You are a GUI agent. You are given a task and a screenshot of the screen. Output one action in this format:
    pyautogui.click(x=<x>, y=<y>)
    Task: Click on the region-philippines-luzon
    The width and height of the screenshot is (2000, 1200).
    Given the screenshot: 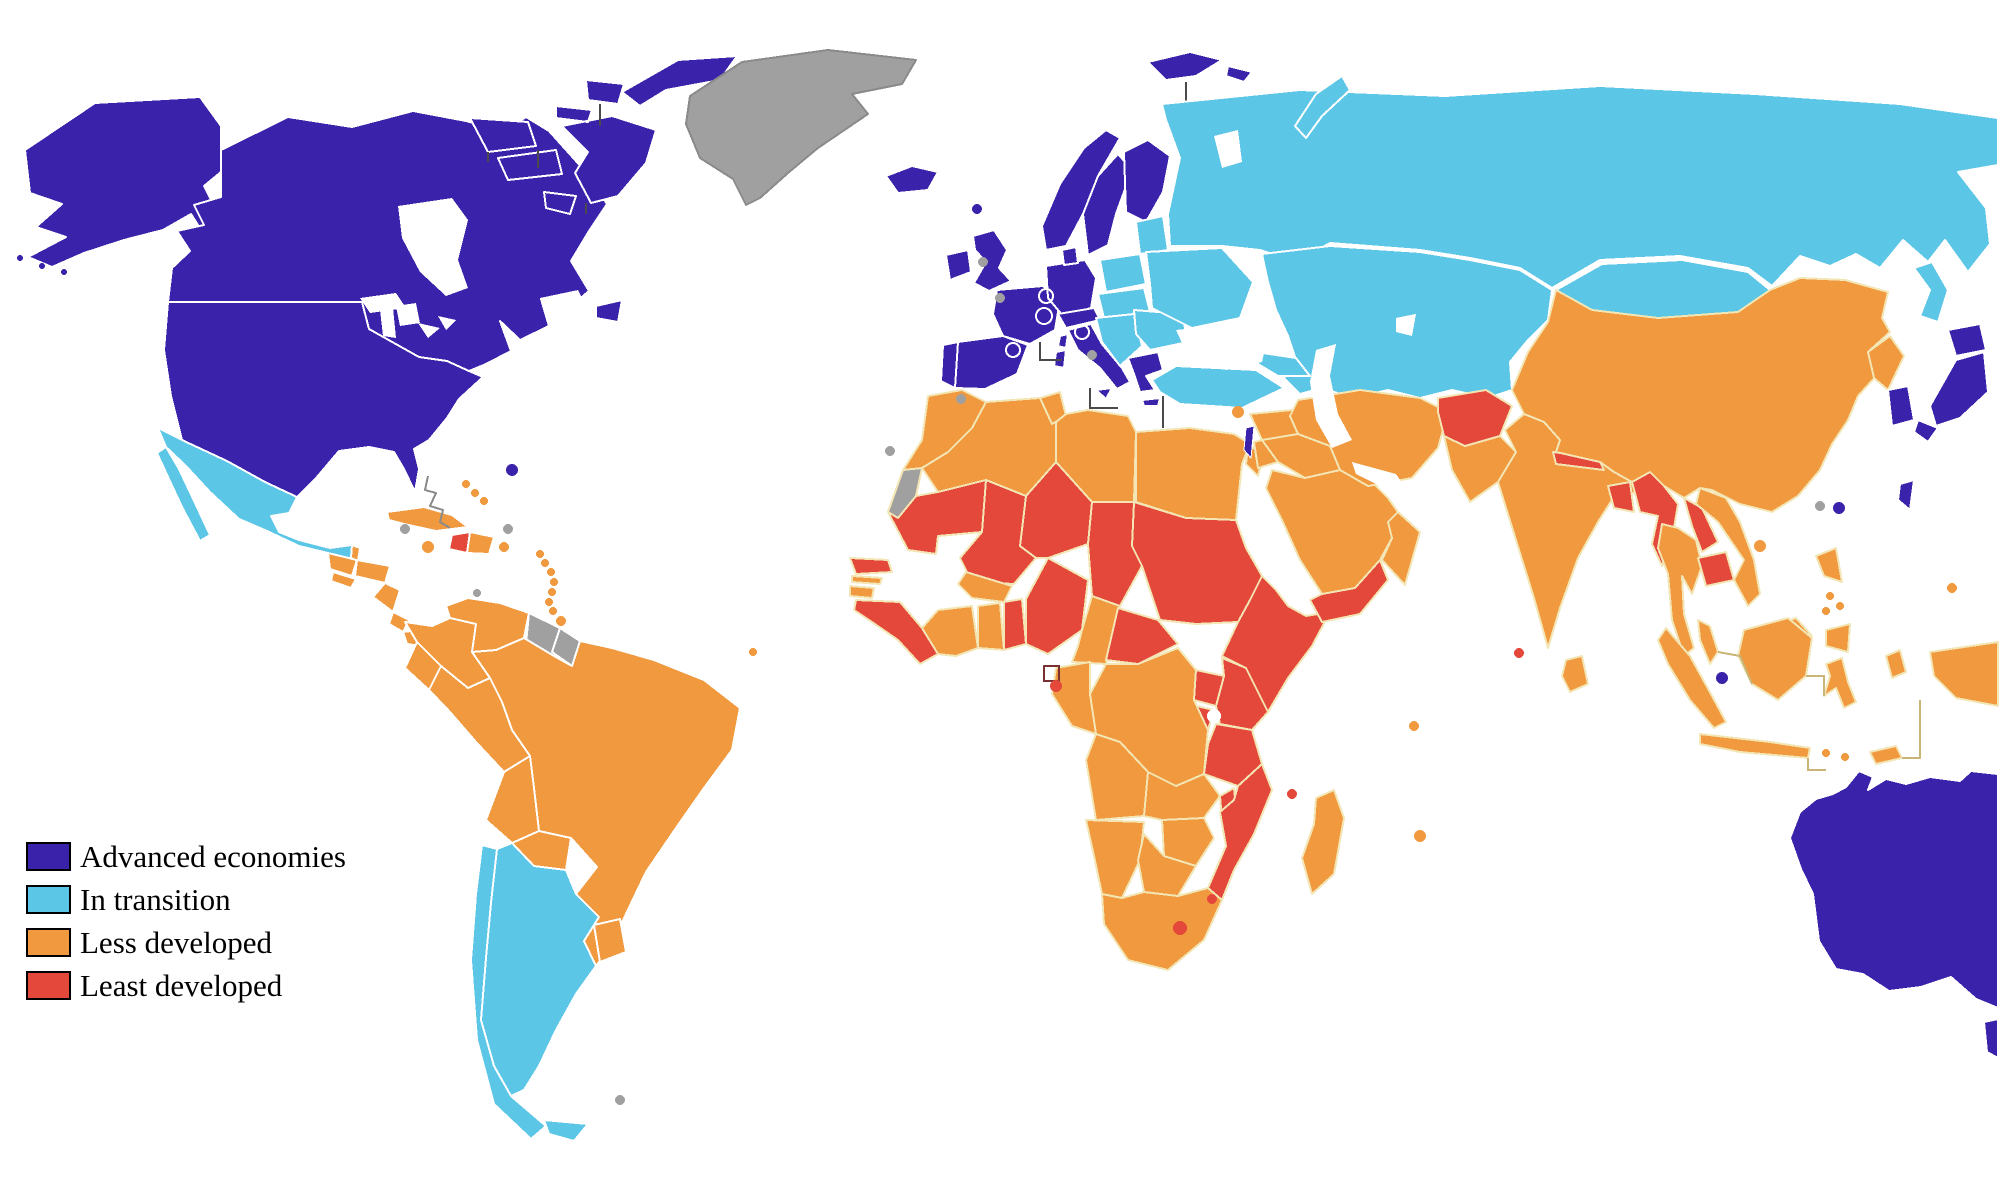 What is the action you would take?
    pyautogui.click(x=1829, y=565)
    